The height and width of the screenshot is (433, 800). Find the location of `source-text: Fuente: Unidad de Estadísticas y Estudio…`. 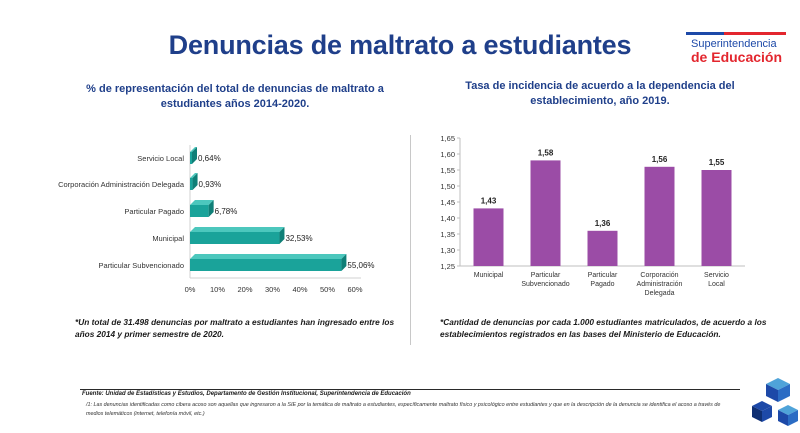

source-text: Fuente: Unidad de Estadísticas y Estudio… is located at coordinates (246, 394).